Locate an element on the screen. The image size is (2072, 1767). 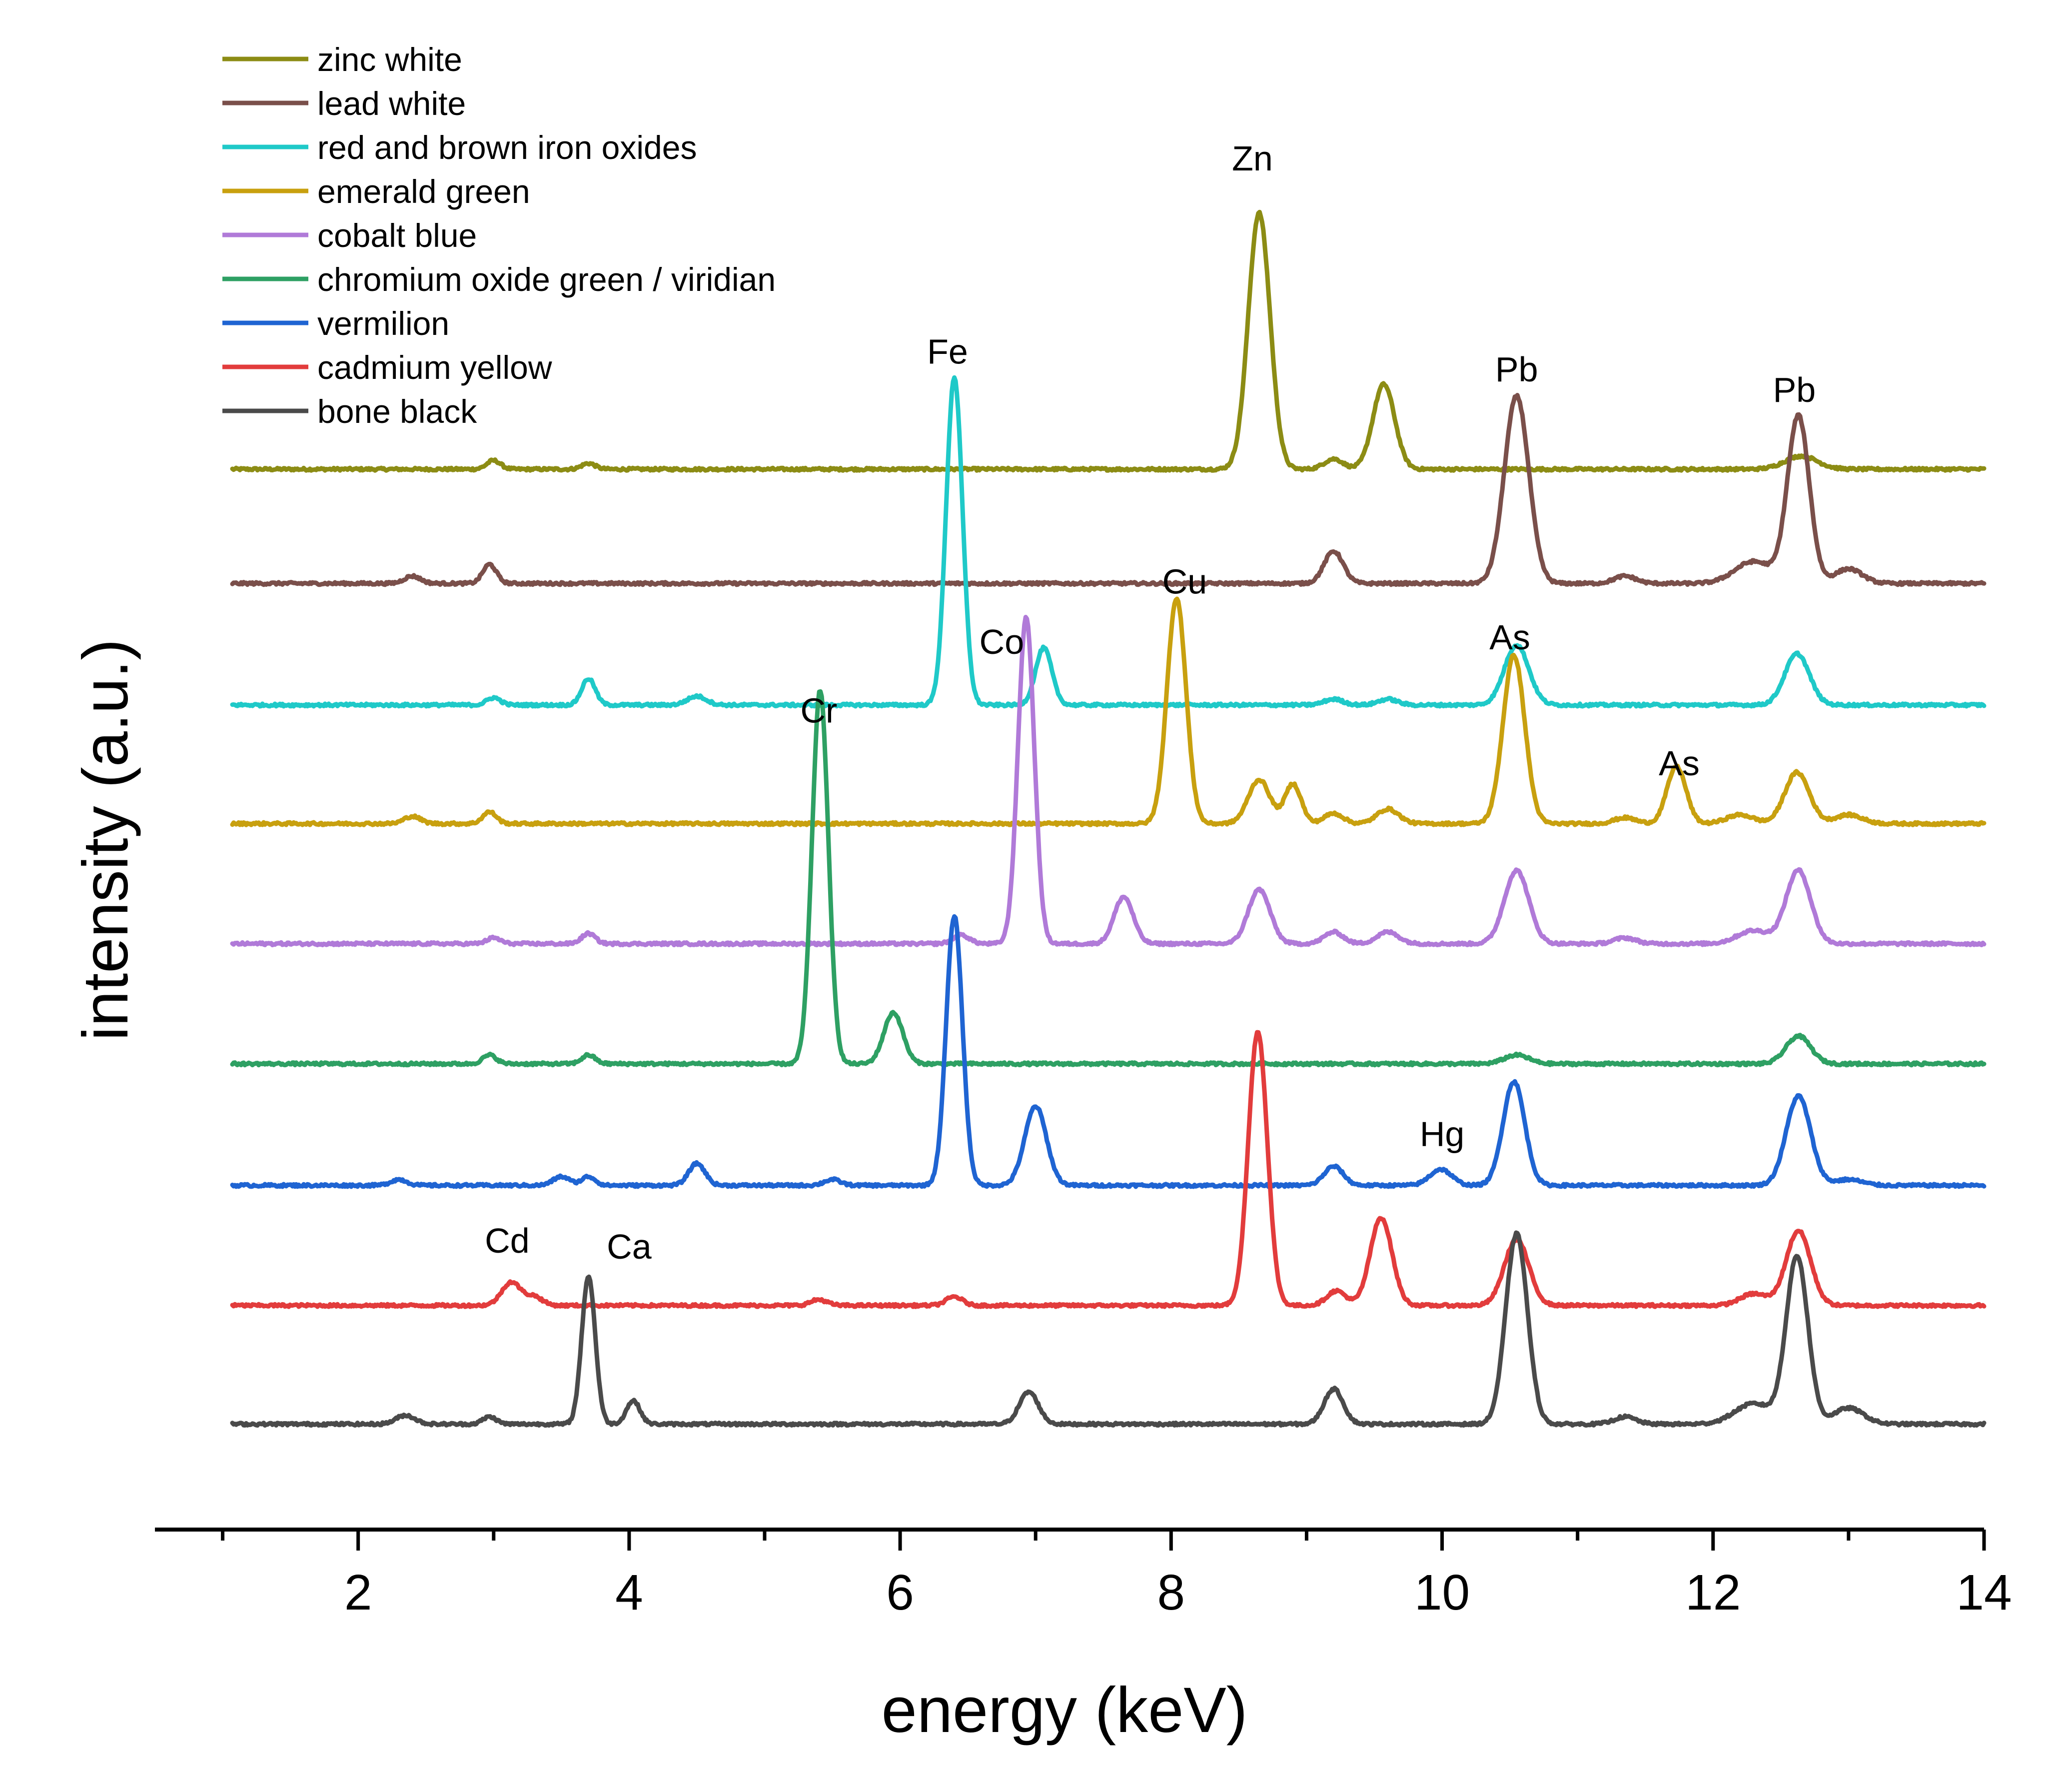
series-line-bone-black is located at coordinates (1109, 1329).